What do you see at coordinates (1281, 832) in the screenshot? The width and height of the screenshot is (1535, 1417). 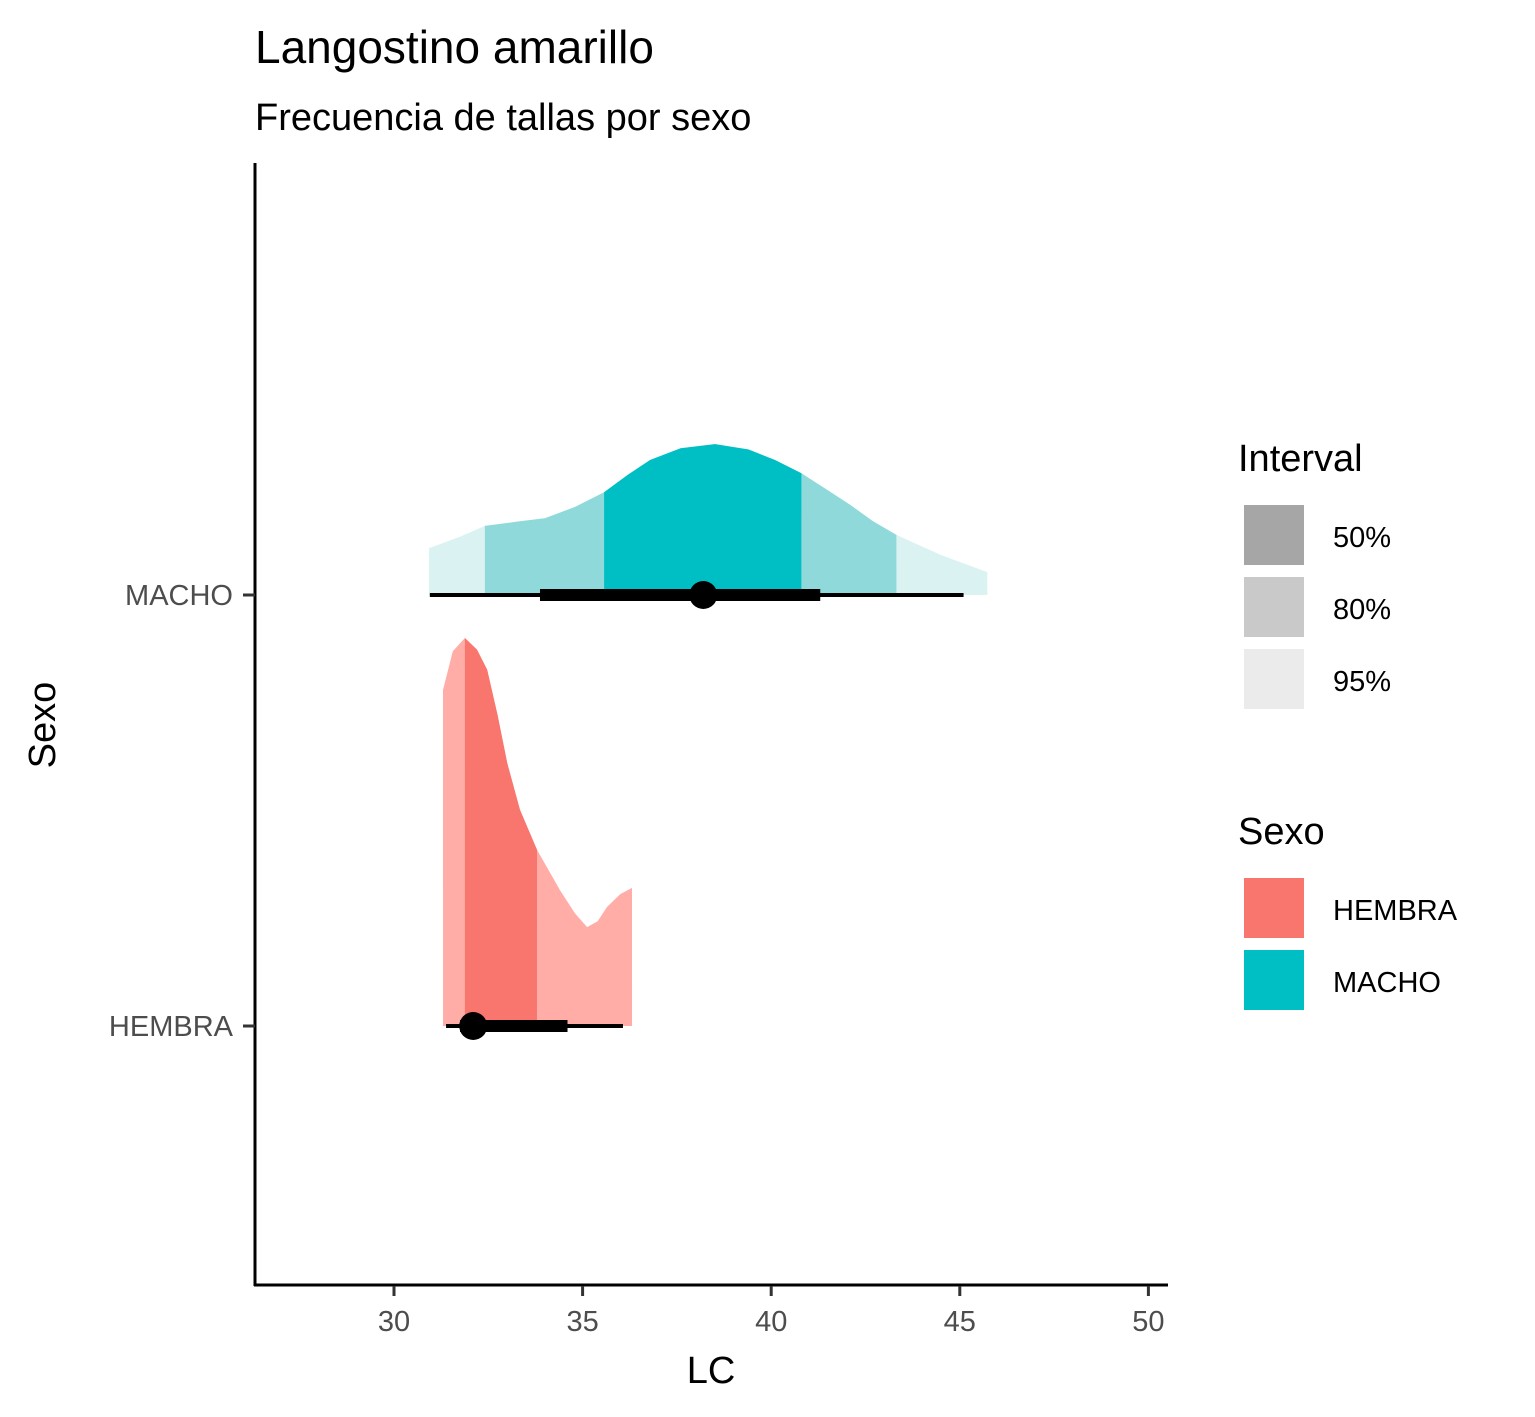 I see `legend-sexo-title: Sexo` at bounding box center [1281, 832].